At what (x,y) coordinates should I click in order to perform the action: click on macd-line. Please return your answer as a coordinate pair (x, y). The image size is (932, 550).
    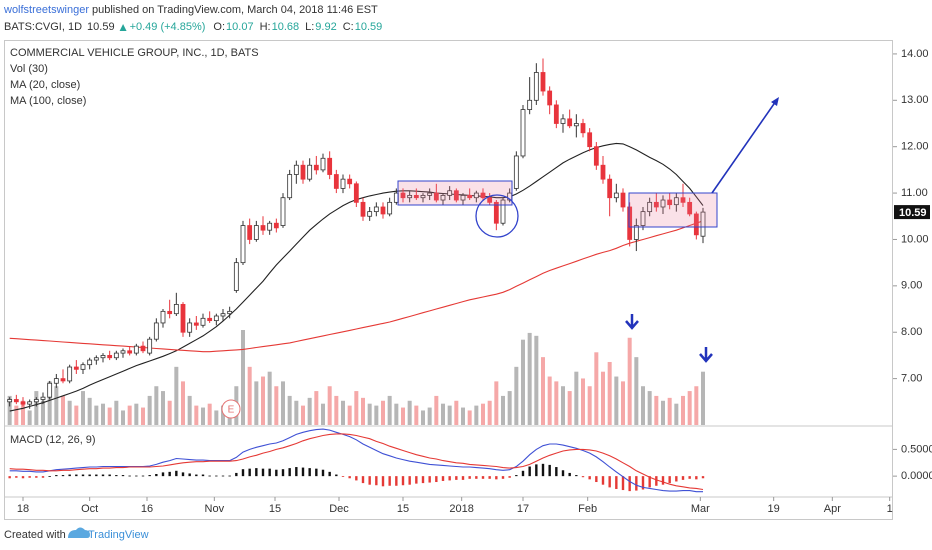
    Looking at the image, I should click on (356, 460).